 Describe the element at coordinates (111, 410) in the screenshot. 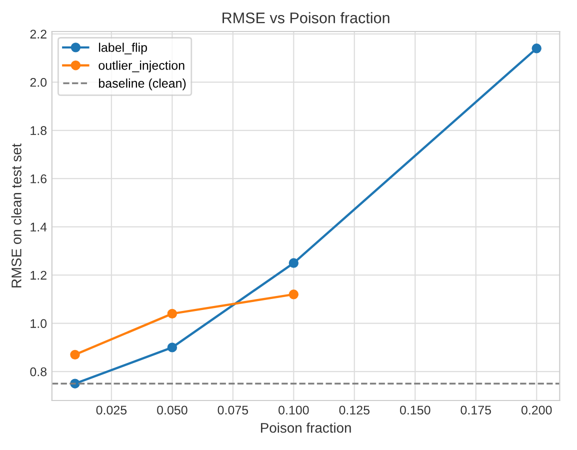

I see `x-tick-label: 0.025` at that location.